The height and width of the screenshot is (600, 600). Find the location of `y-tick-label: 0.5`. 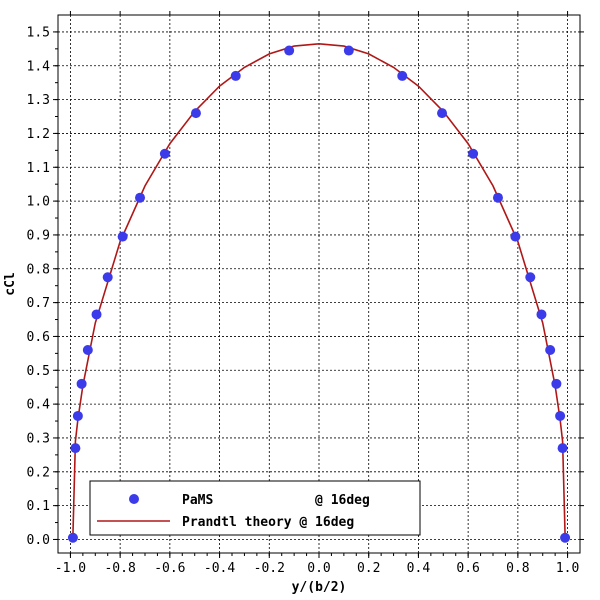

y-tick-label: 0.5 is located at coordinates (38, 371).